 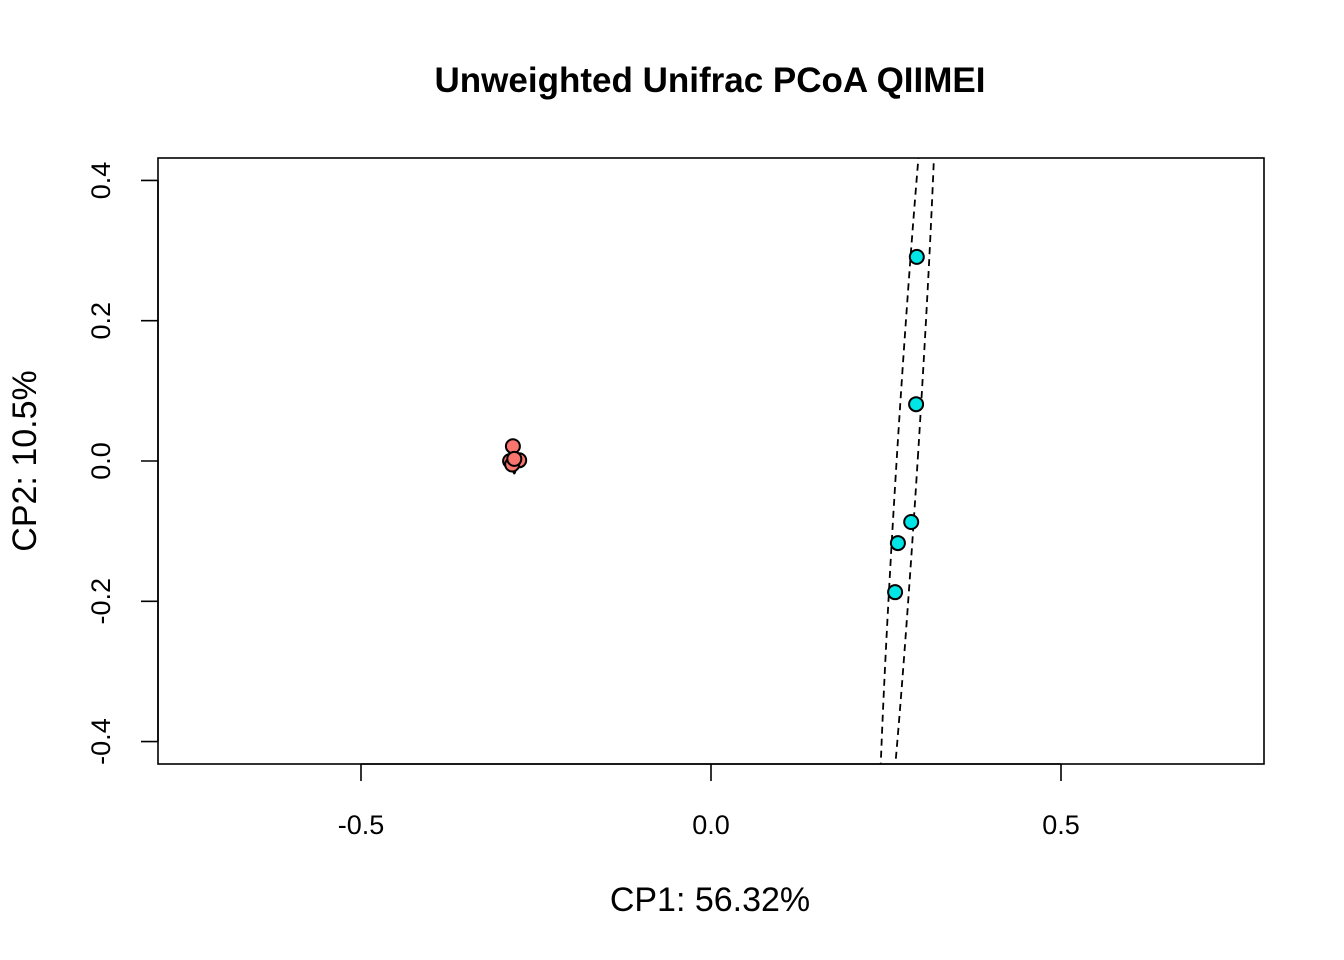 I want to click on confidence-ellipse, so click(x=907, y=461).